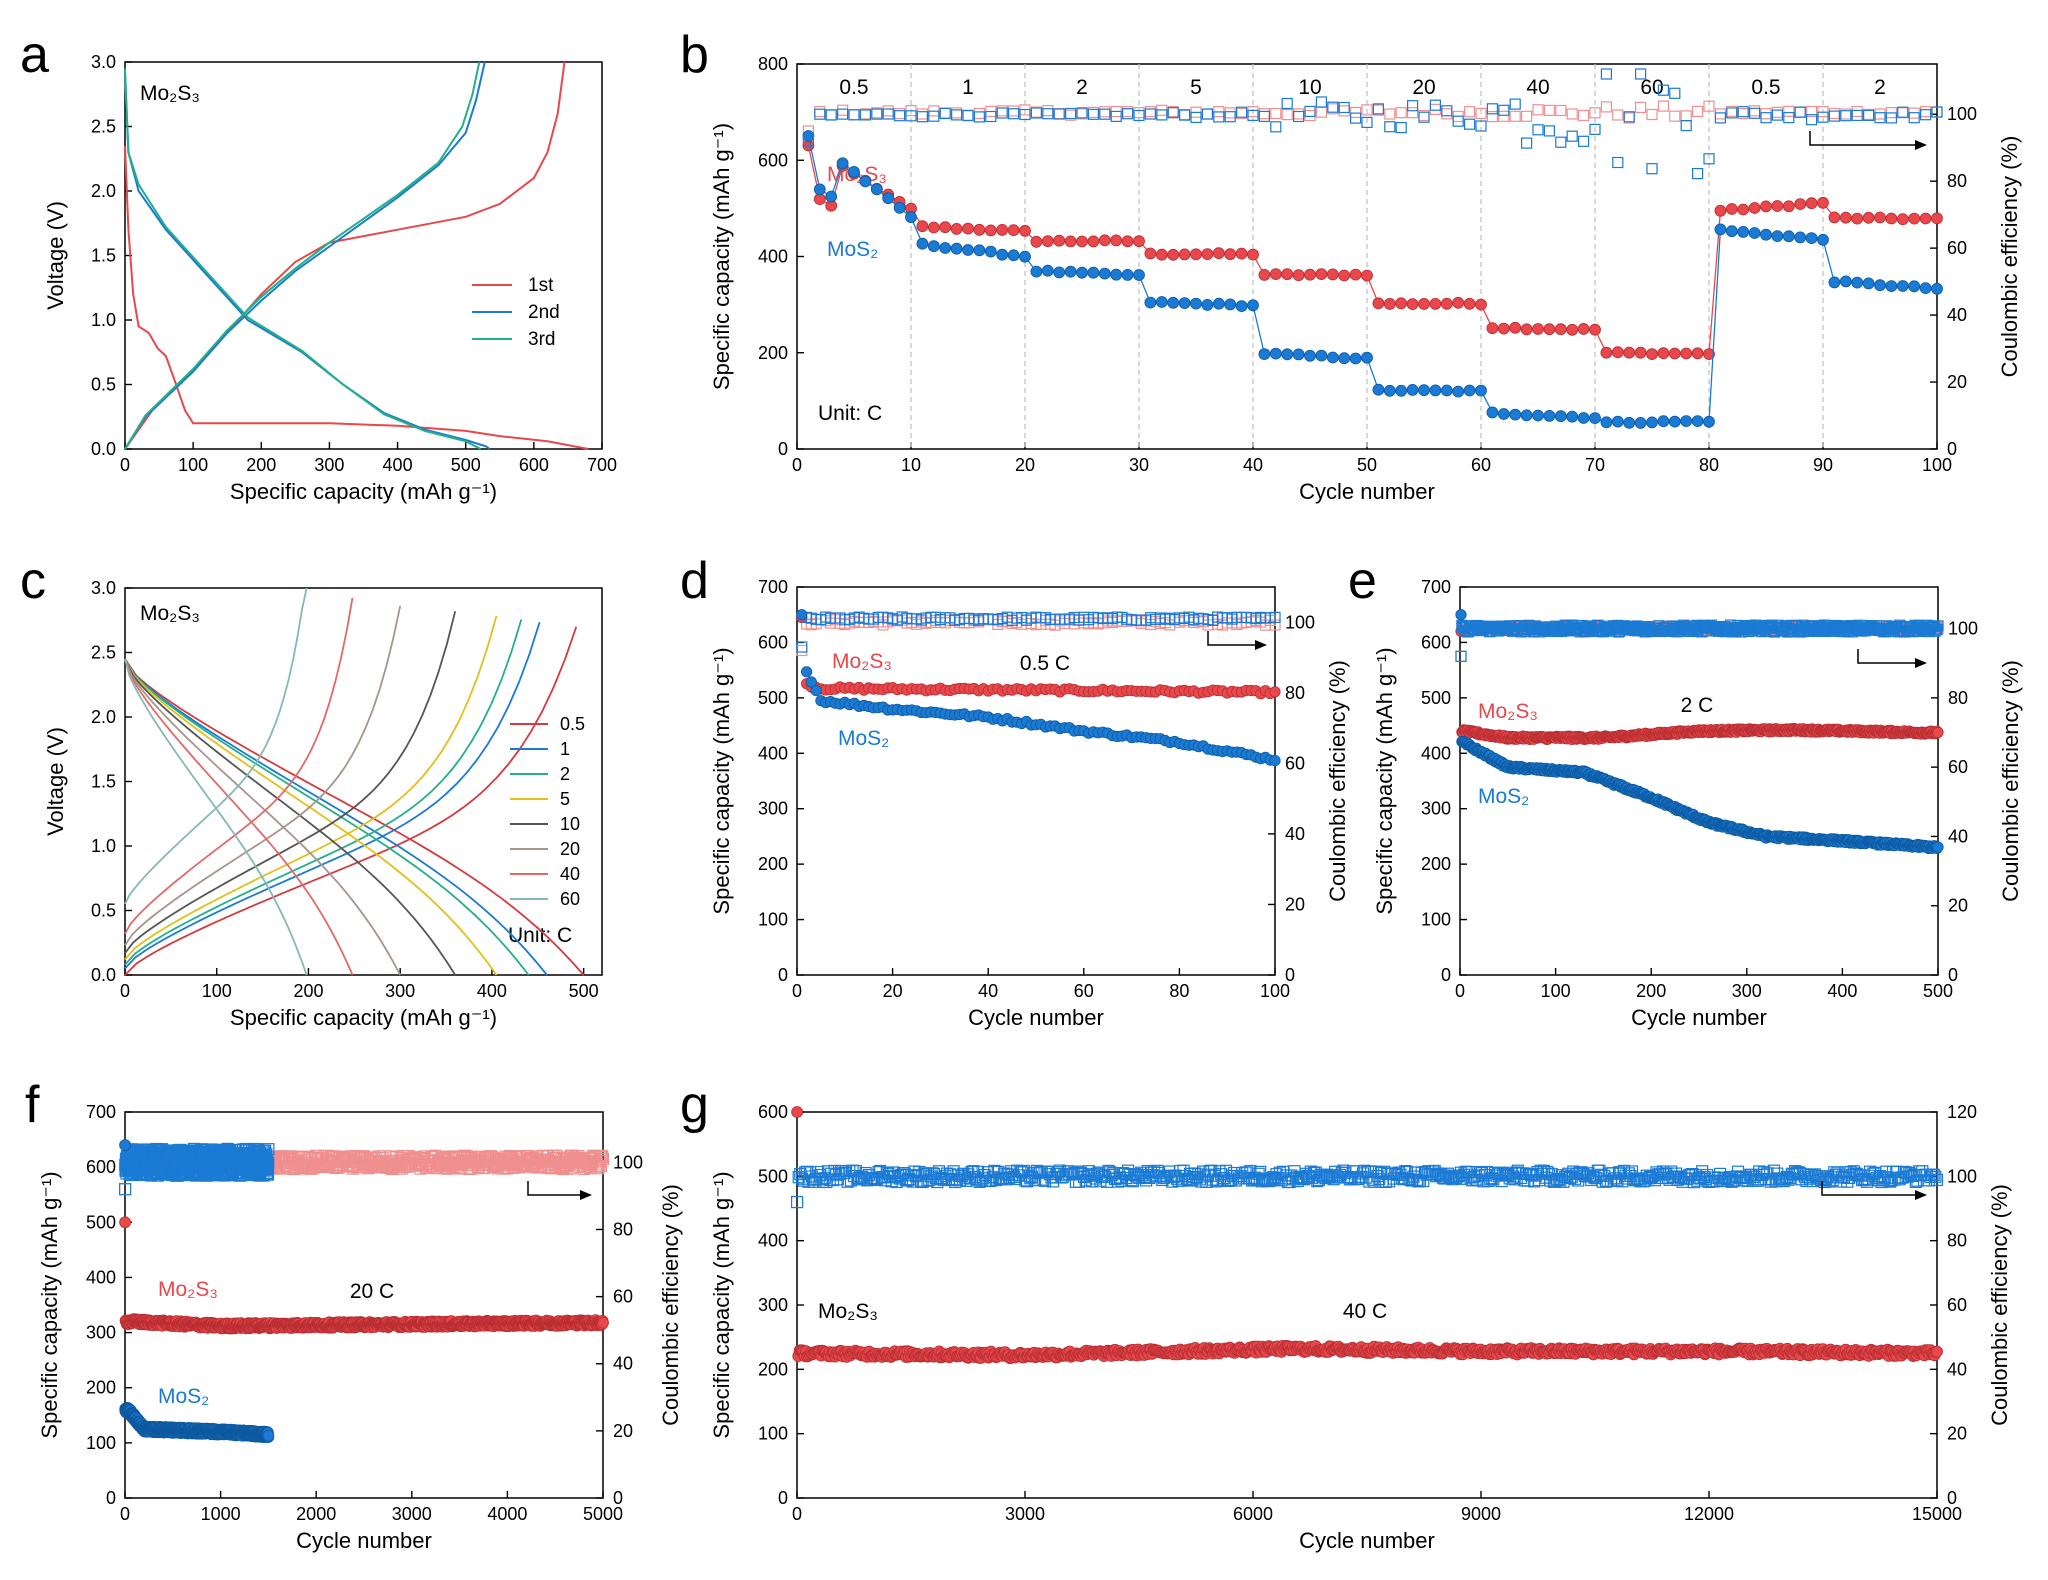 This screenshot has width=2048, height=1580. What do you see at coordinates (1236, 638) in the screenshot?
I see `axis-pointer-arrow` at bounding box center [1236, 638].